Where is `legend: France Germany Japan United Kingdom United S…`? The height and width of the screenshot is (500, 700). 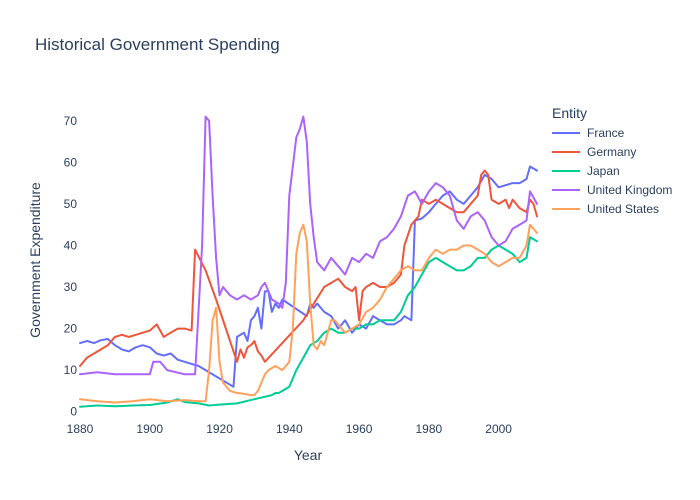 legend: France Germany Japan United Kingdom United S… is located at coordinates (612, 171).